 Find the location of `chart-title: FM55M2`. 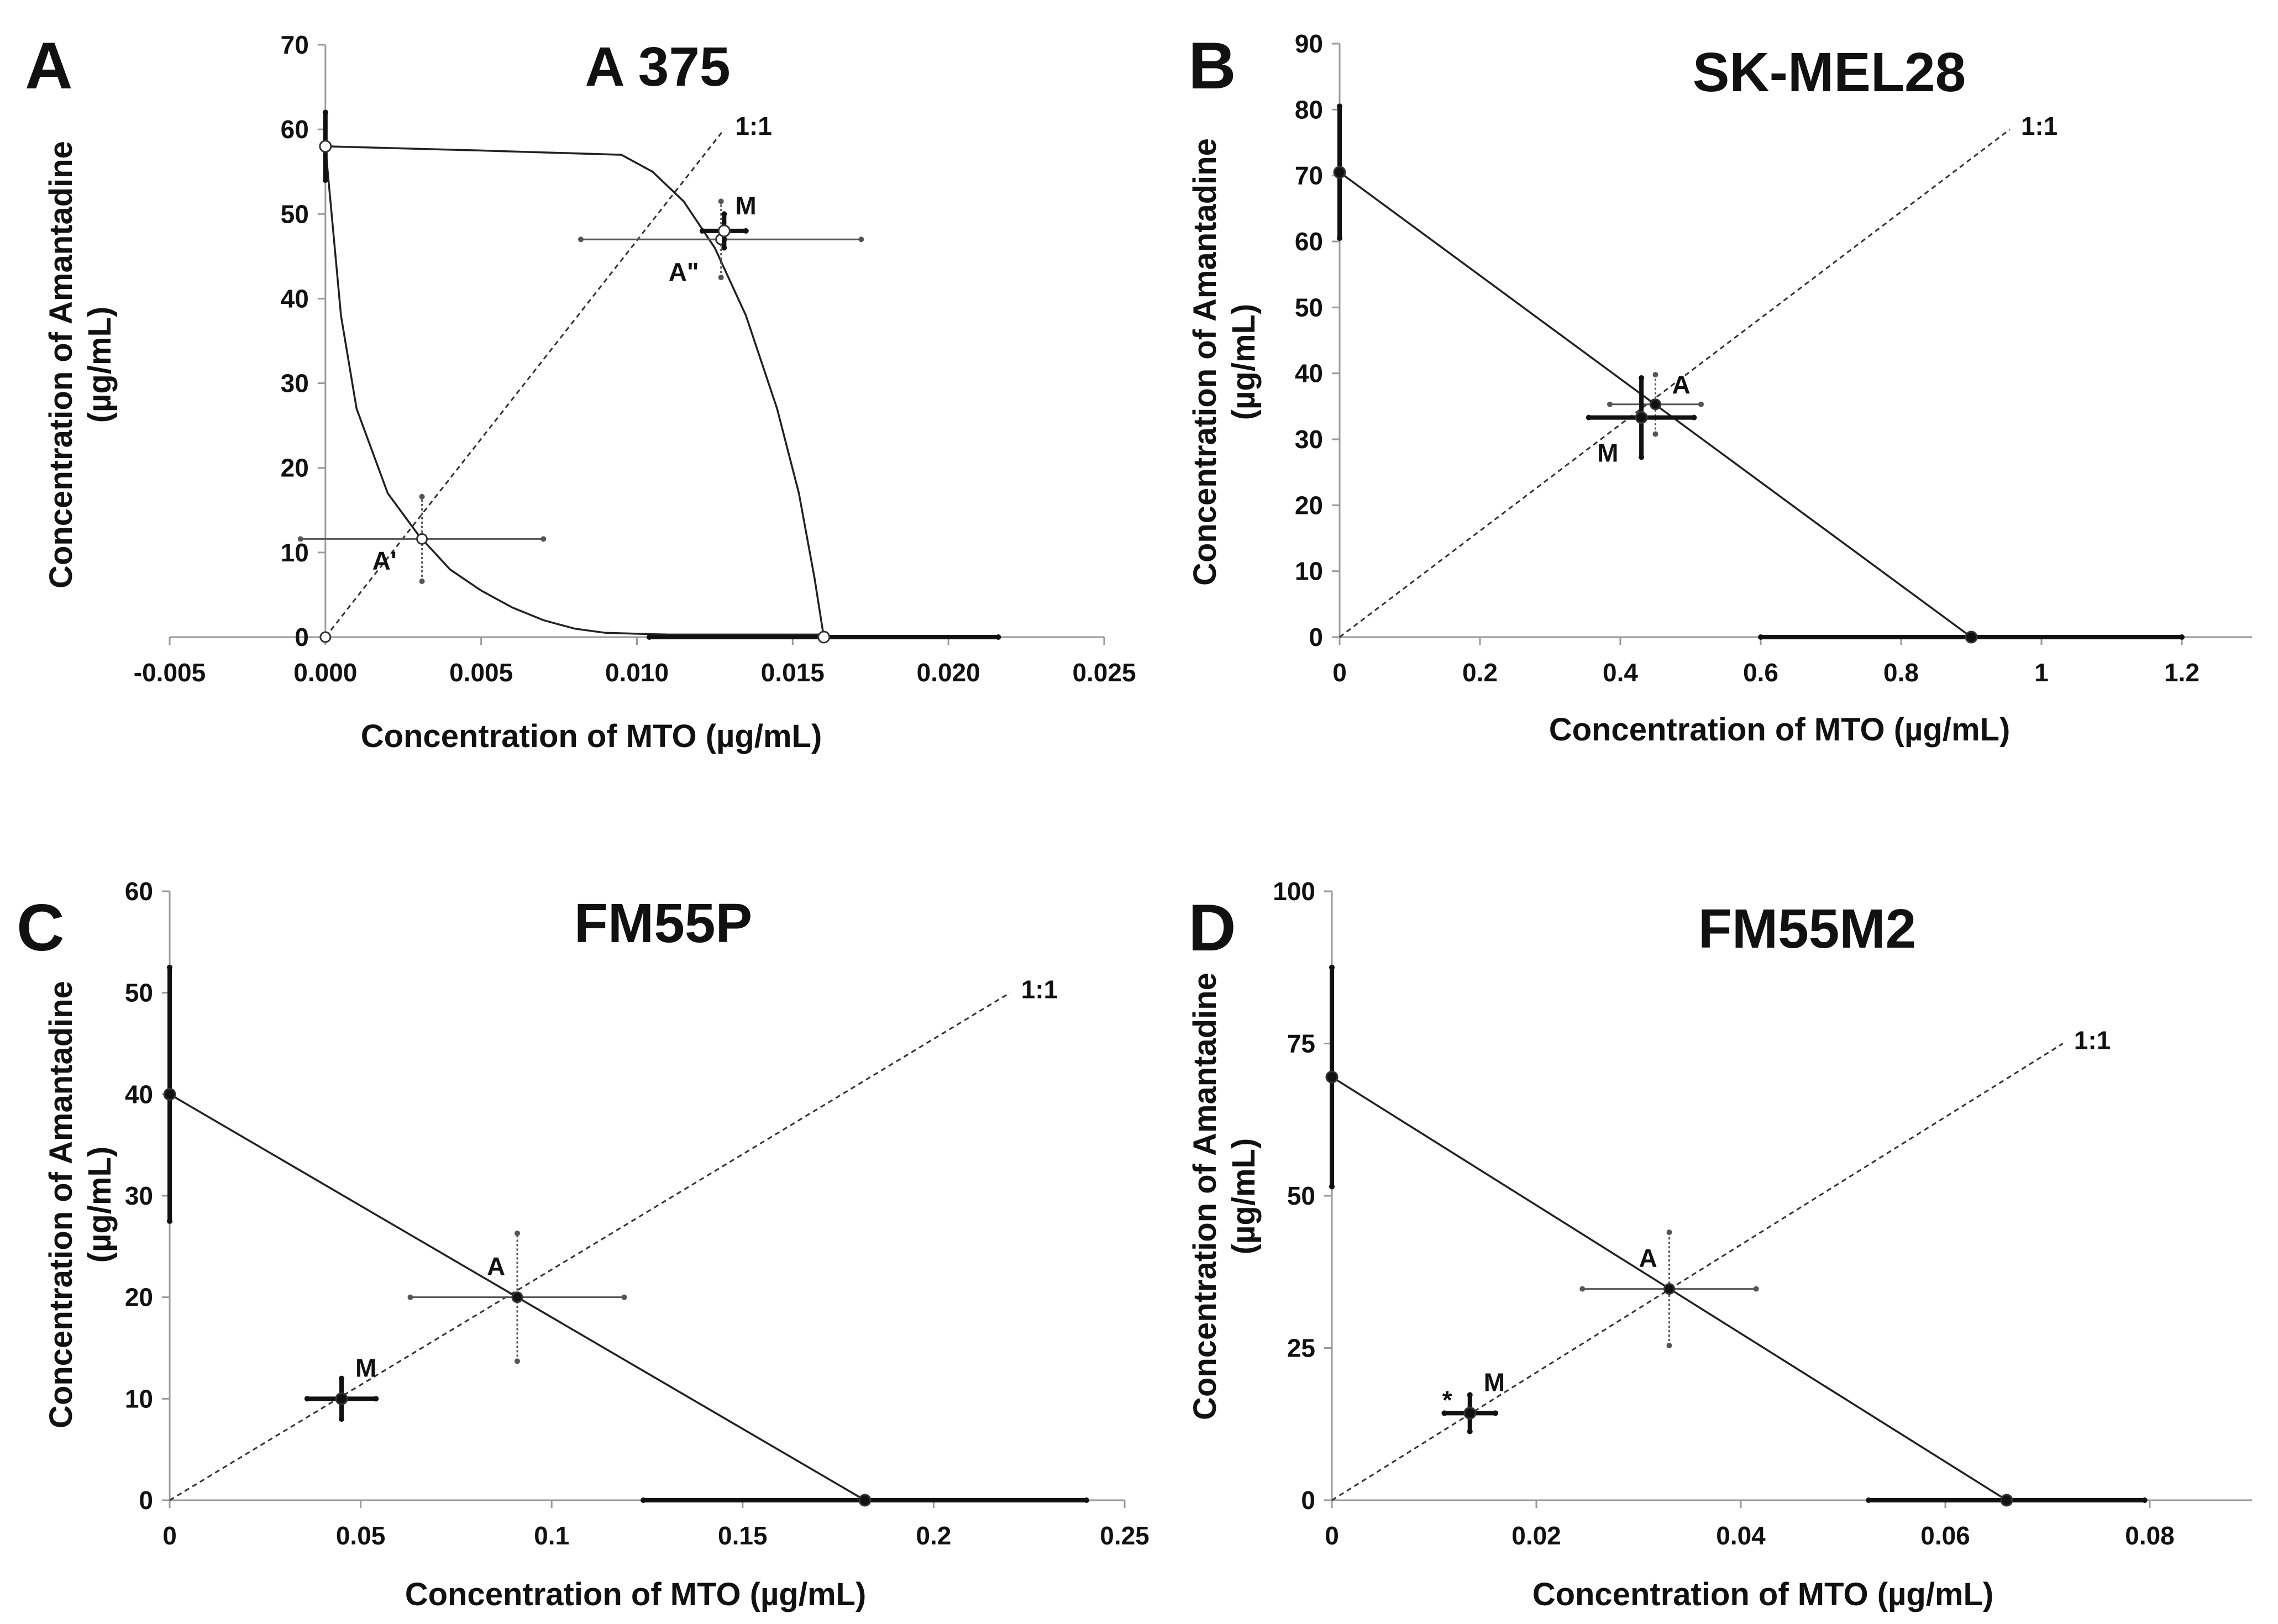

chart-title: FM55M2 is located at coordinates (1808, 929).